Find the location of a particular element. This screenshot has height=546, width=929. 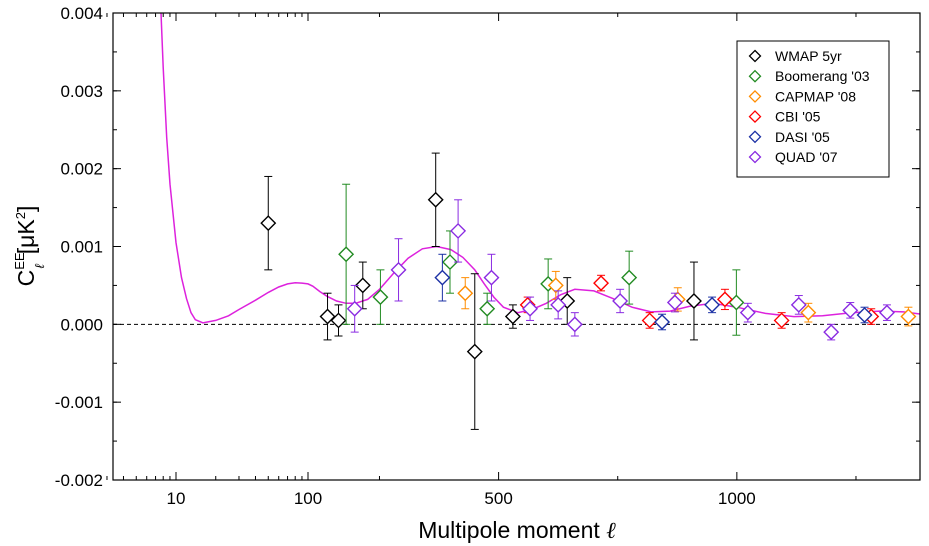

legend-label: QUAD '07 is located at coordinates (806, 157).